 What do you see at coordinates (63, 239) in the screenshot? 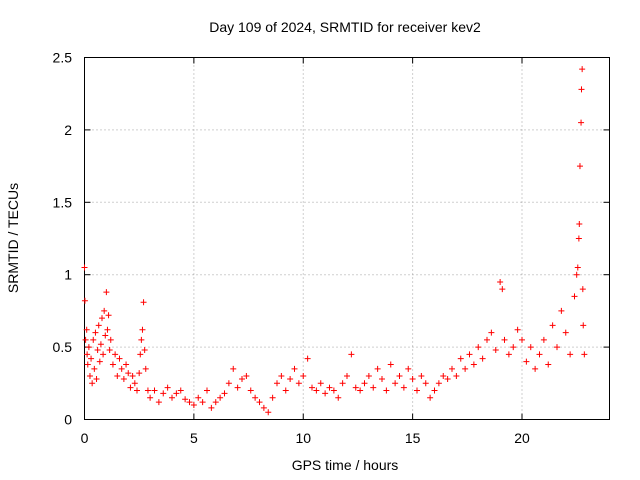
I see `y-tick-labels: 0 0.5 1 1.5 2 2.5` at bounding box center [63, 239].